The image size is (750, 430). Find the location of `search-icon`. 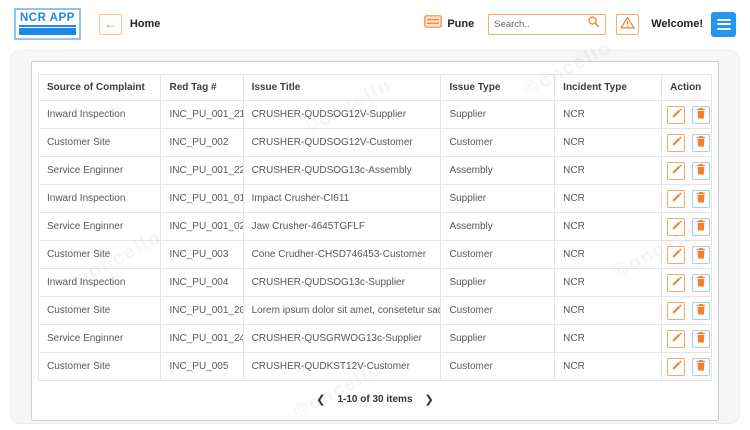

search-icon is located at coordinates (593, 24).